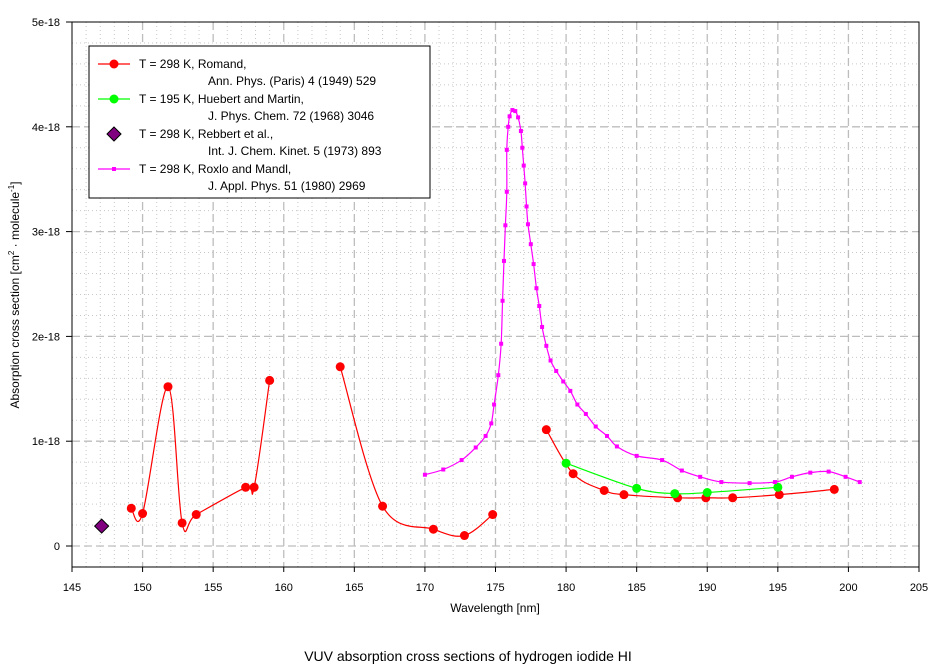  What do you see at coordinates (636, 588) in the screenshot?
I see `x-tick-label: 185` at bounding box center [636, 588].